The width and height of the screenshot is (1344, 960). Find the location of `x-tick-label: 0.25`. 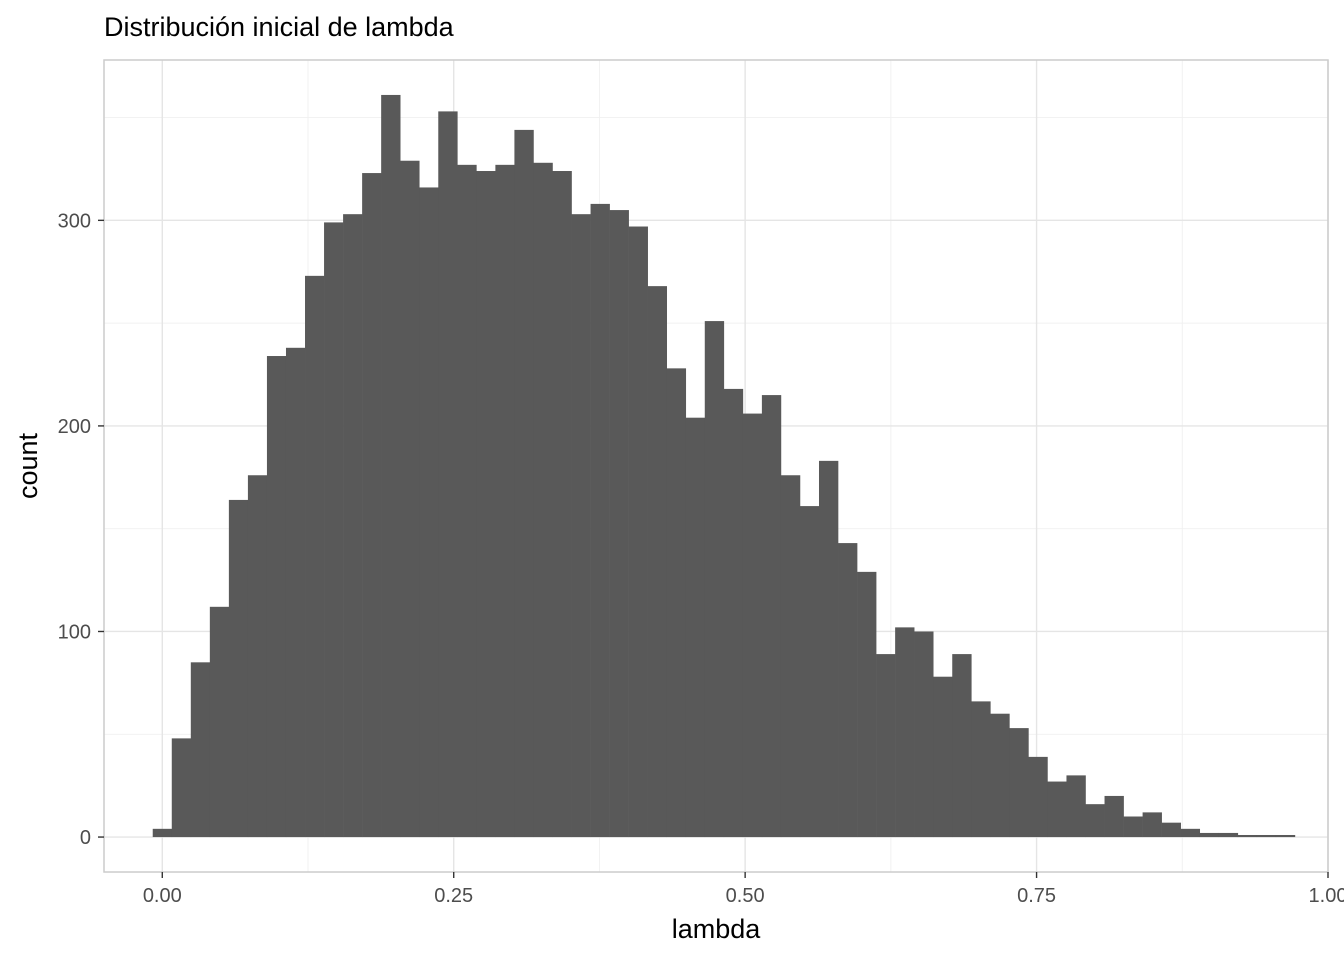

x-tick-label: 0.25 is located at coordinates (453, 896).